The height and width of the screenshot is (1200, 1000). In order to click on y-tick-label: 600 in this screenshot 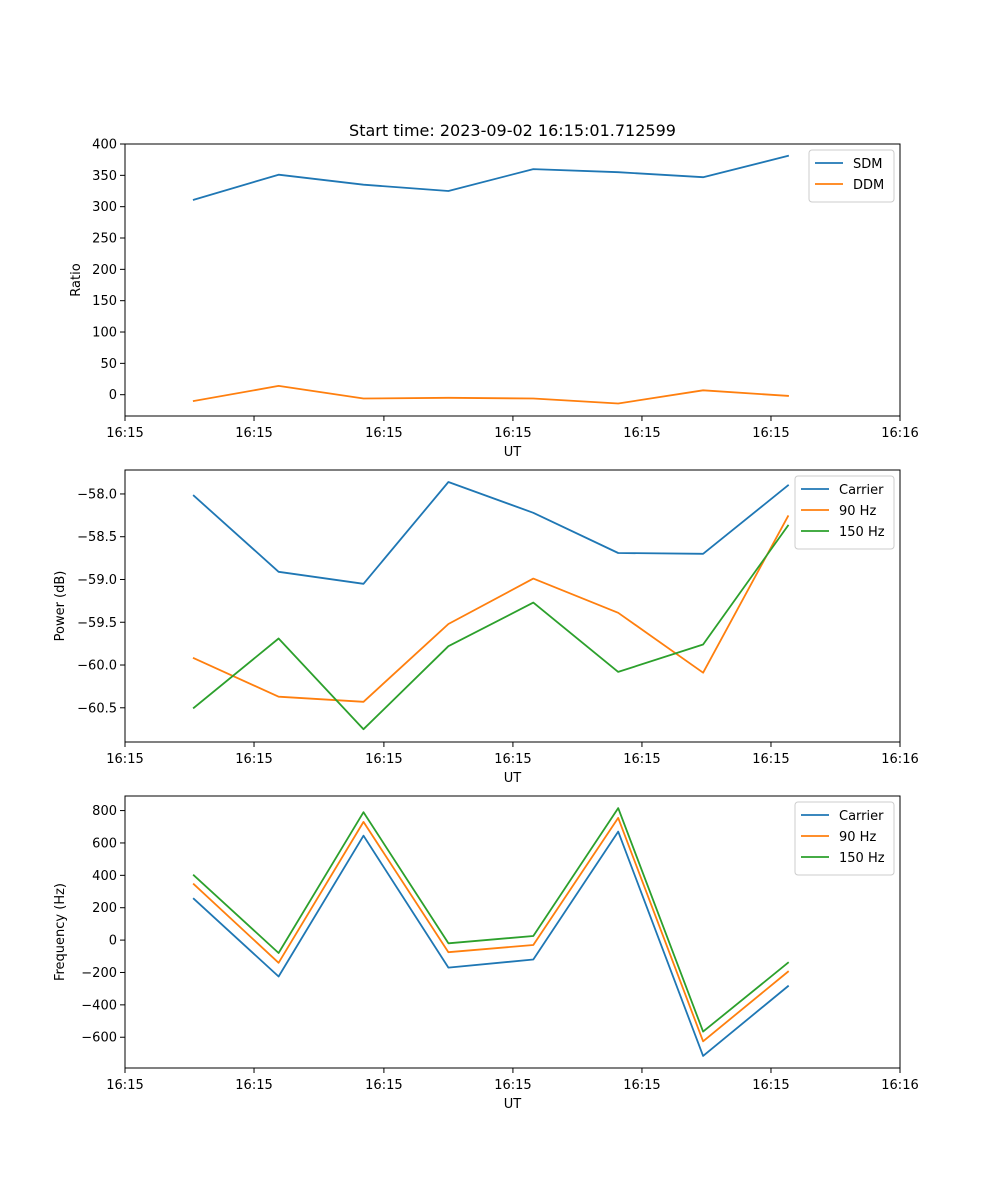, I will do `click(104, 843)`.